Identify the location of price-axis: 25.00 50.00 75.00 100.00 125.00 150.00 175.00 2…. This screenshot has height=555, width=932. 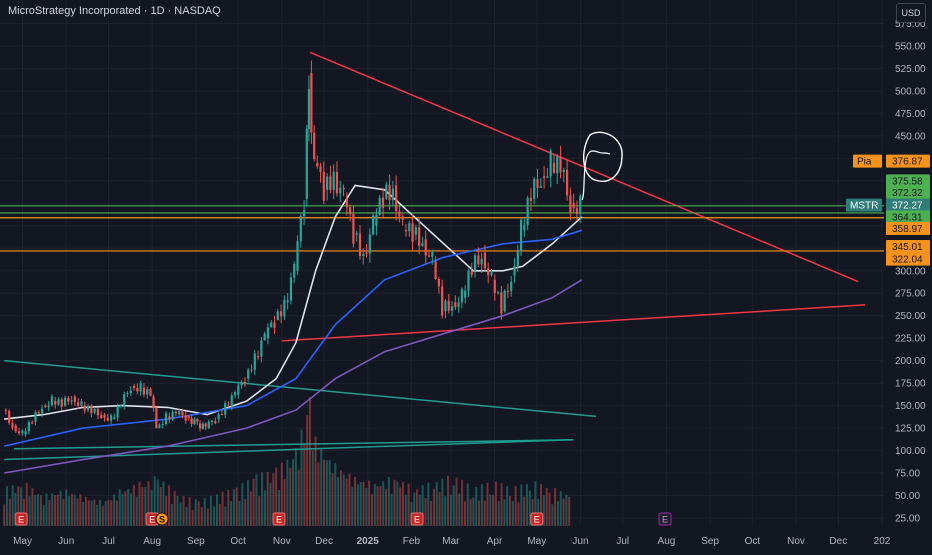
(910, 271).